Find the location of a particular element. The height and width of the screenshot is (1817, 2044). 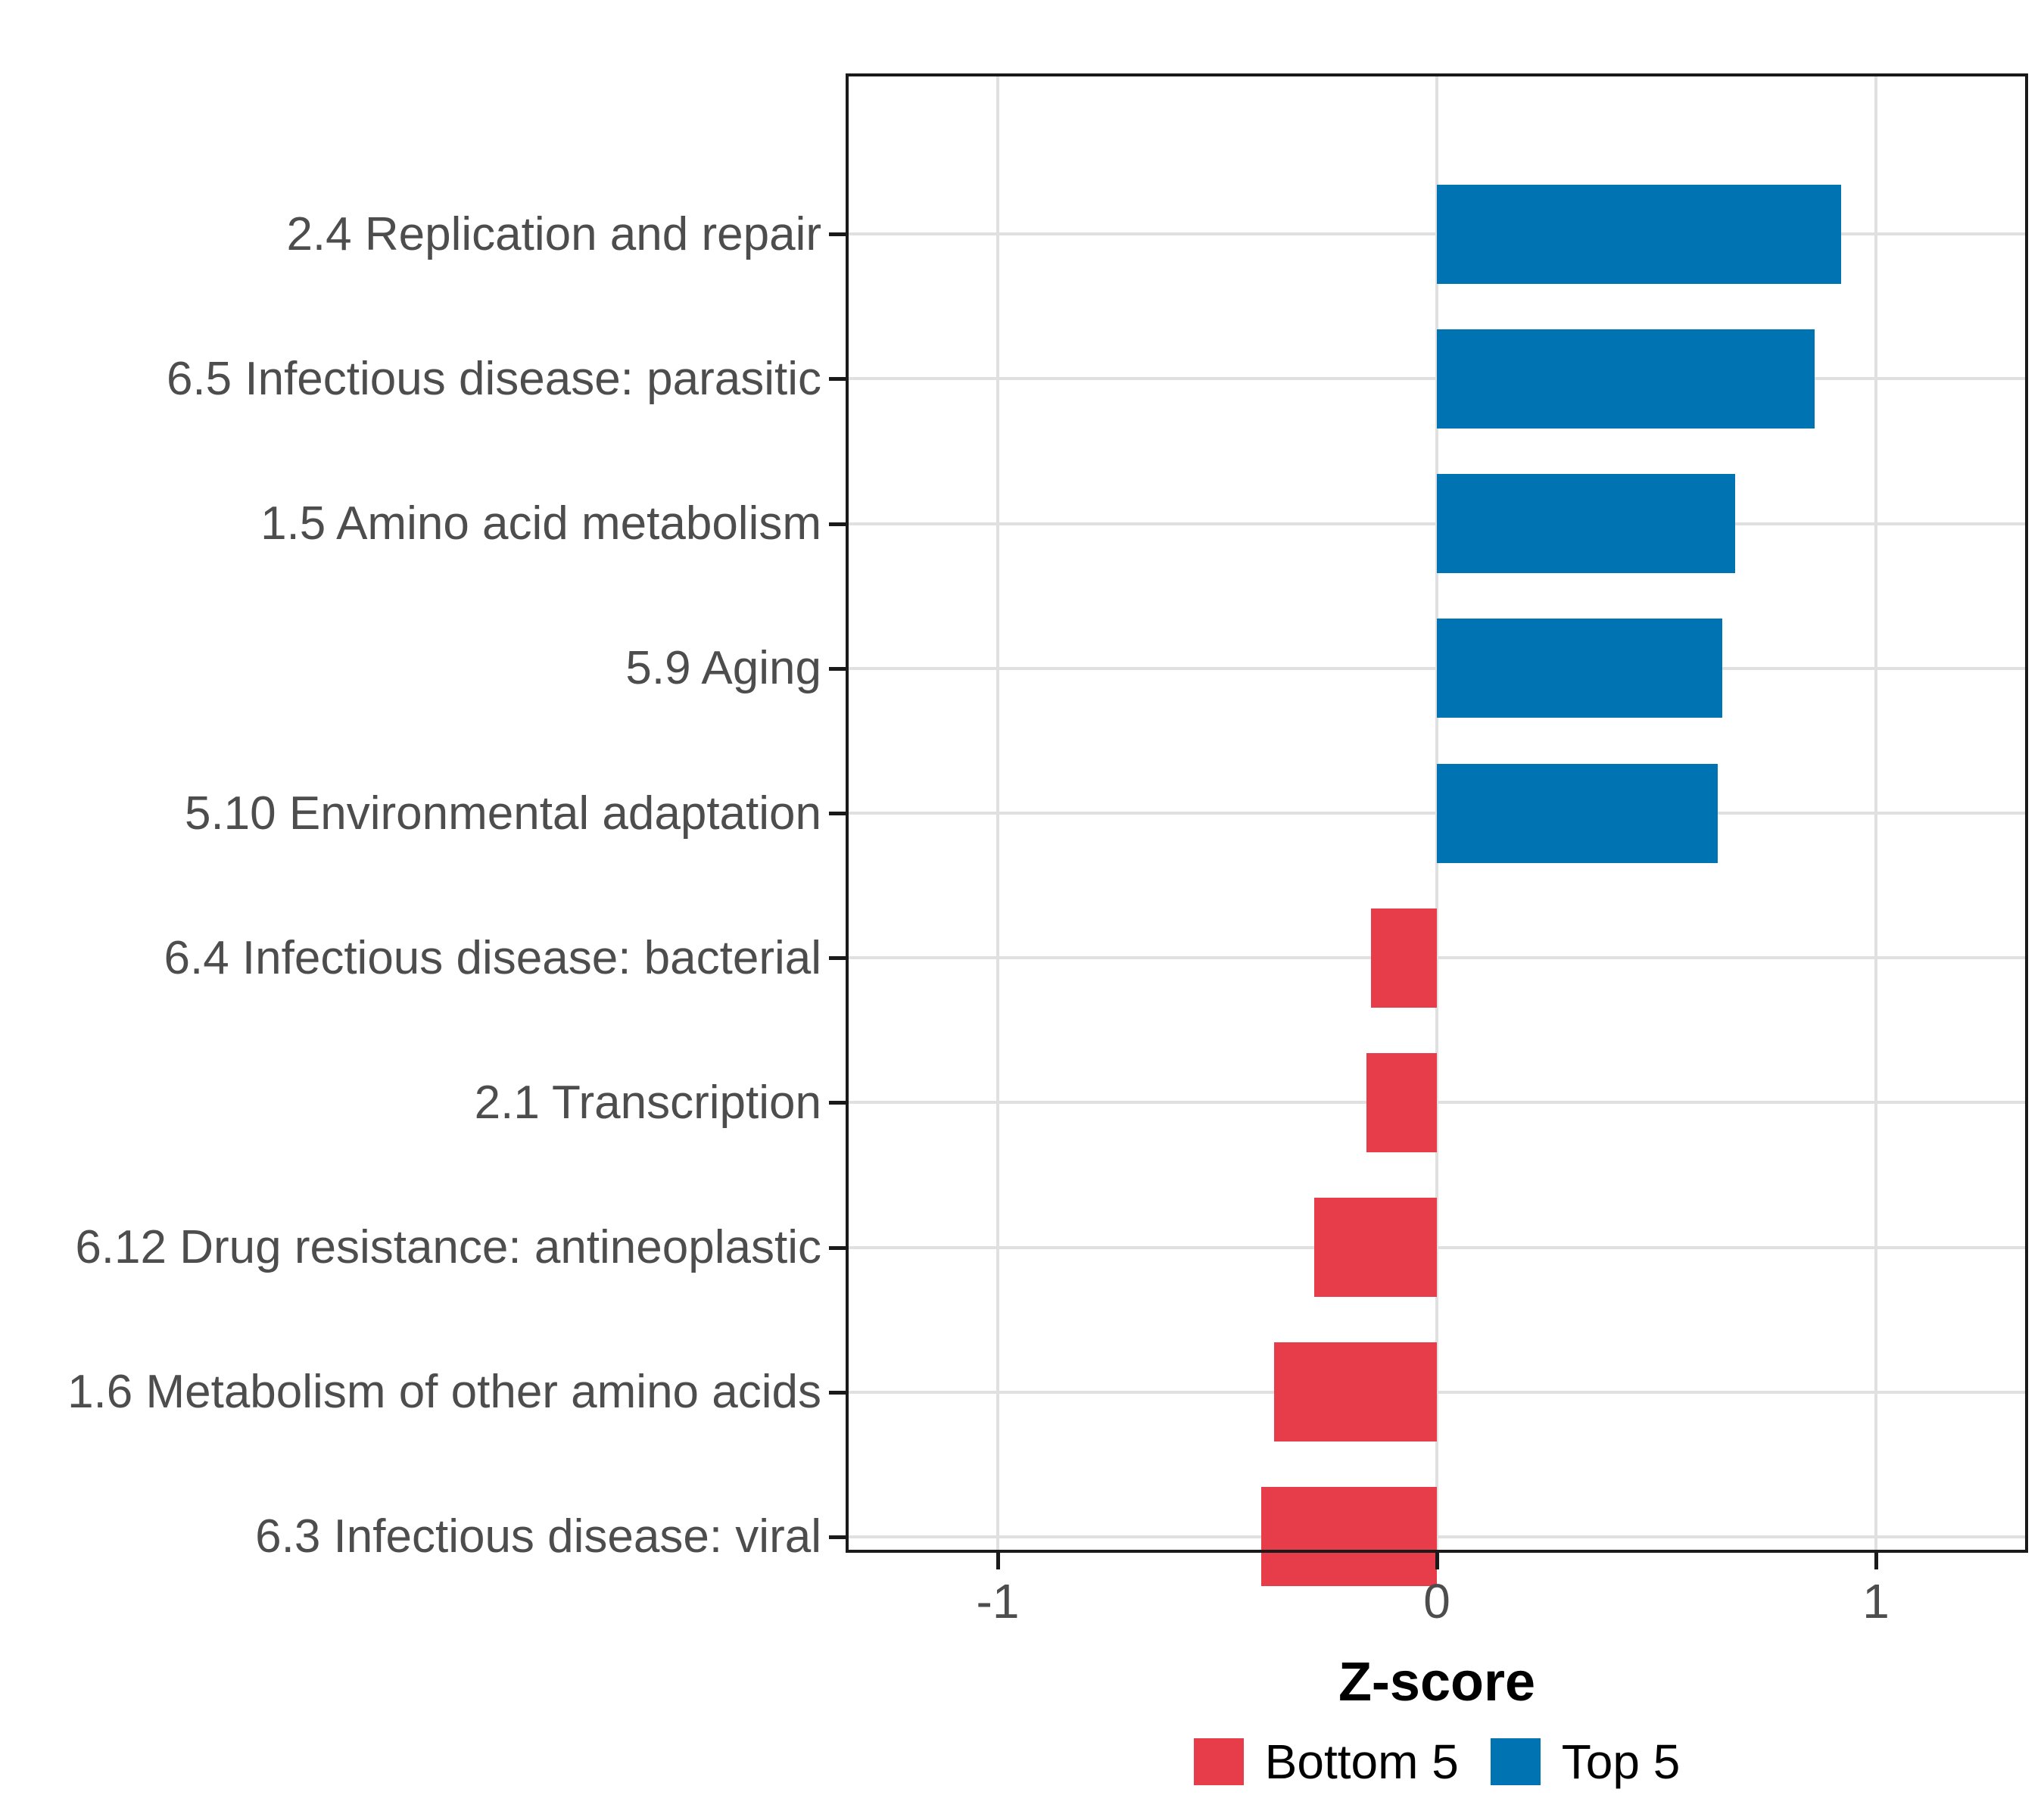

x-axis-tick-label: 0 is located at coordinates (1436, 1601).